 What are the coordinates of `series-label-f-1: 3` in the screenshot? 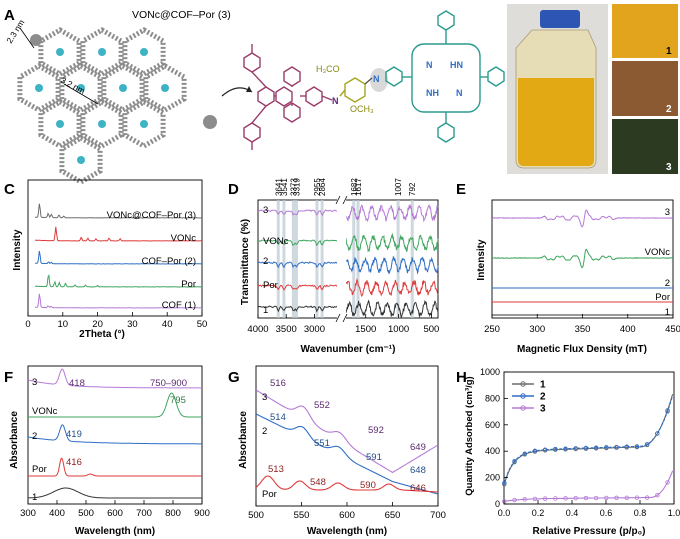 It's located at (34, 382).